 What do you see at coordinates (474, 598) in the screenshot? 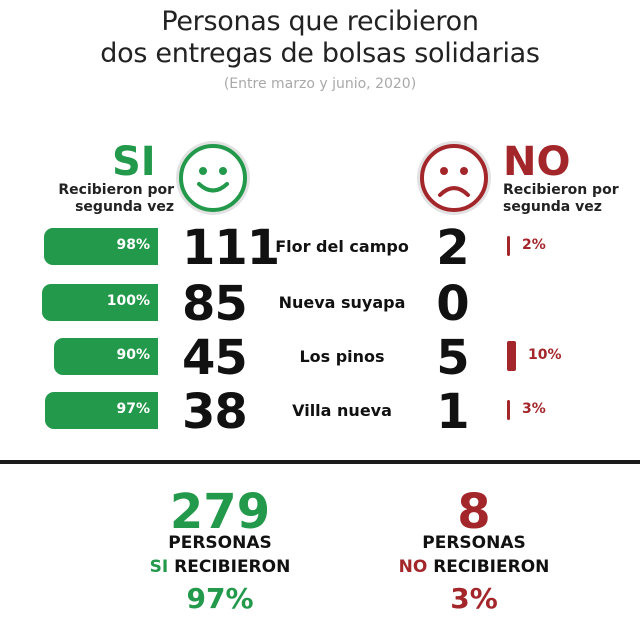
I see `no-total-percent: 3%` at bounding box center [474, 598].